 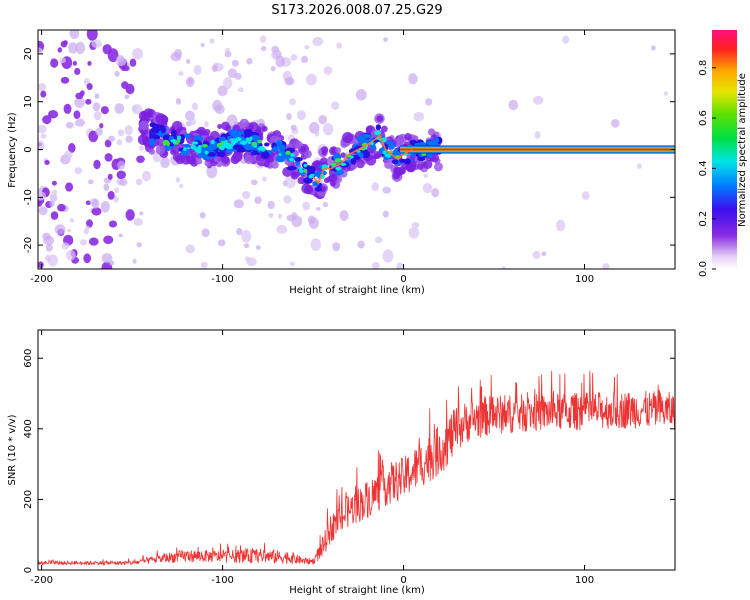 What do you see at coordinates (222, 580) in the screenshot?
I see `snr-x-tick-label: -100` at bounding box center [222, 580].